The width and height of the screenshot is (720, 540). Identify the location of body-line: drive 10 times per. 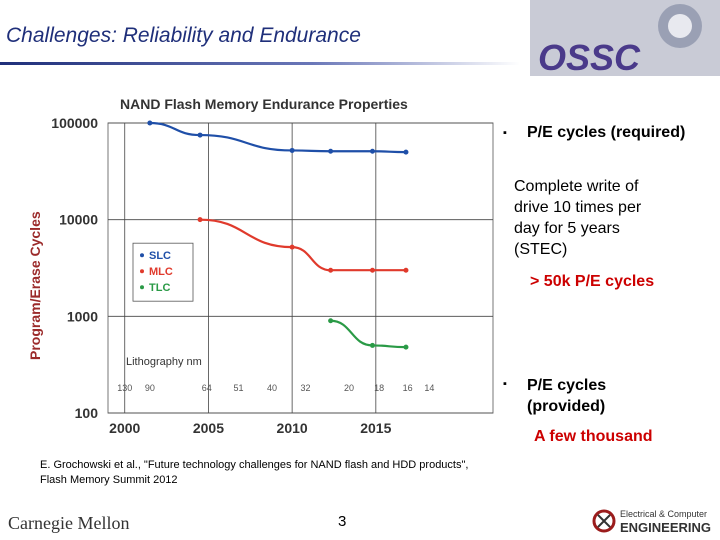
(578, 207).